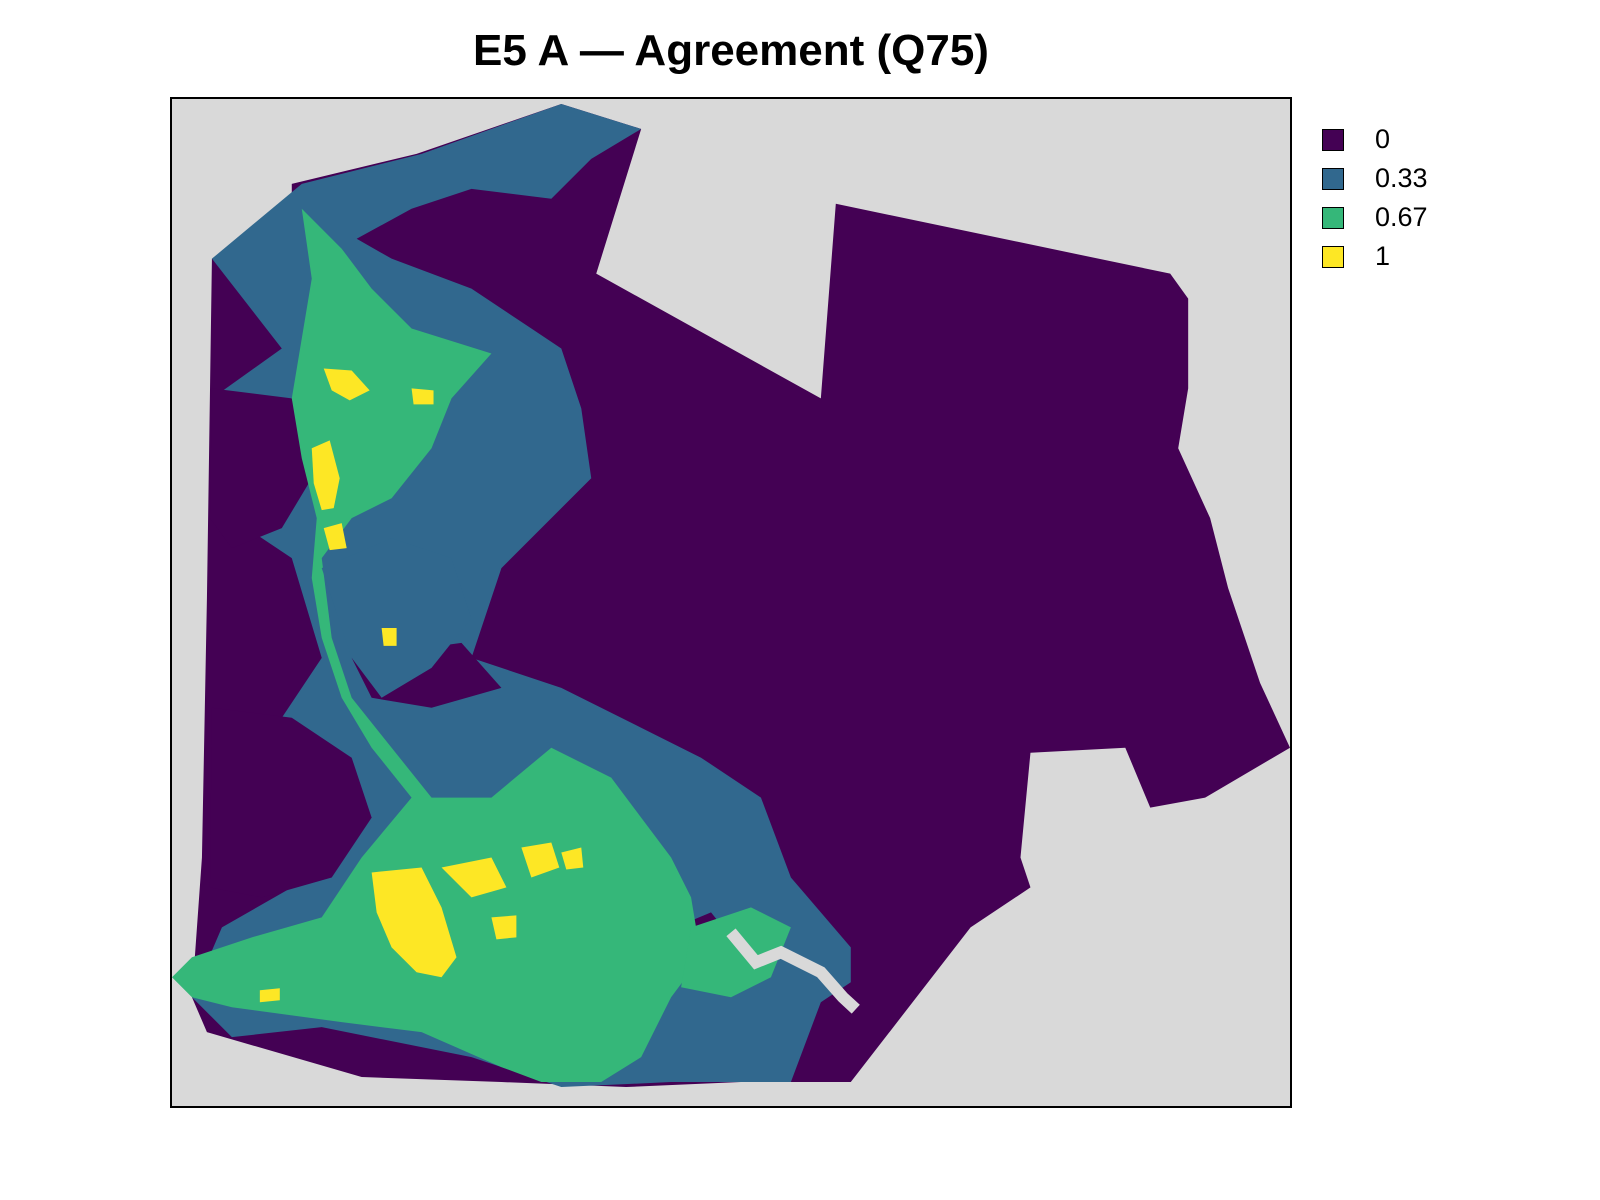 The height and width of the screenshot is (1200, 1600). What do you see at coordinates (1383, 139) in the screenshot?
I see `legend-label: 0` at bounding box center [1383, 139].